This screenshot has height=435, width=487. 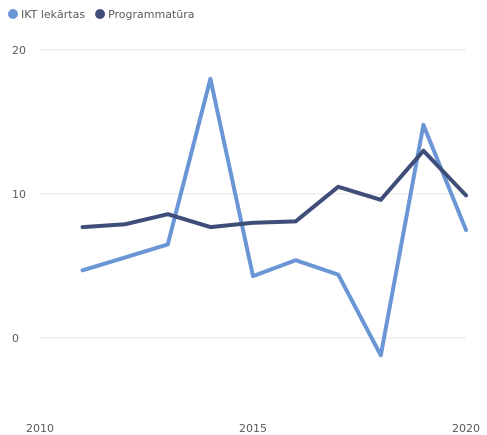 What do you see at coordinates (253, 428) in the screenshot?
I see `x-tick-label: 2015` at bounding box center [253, 428].